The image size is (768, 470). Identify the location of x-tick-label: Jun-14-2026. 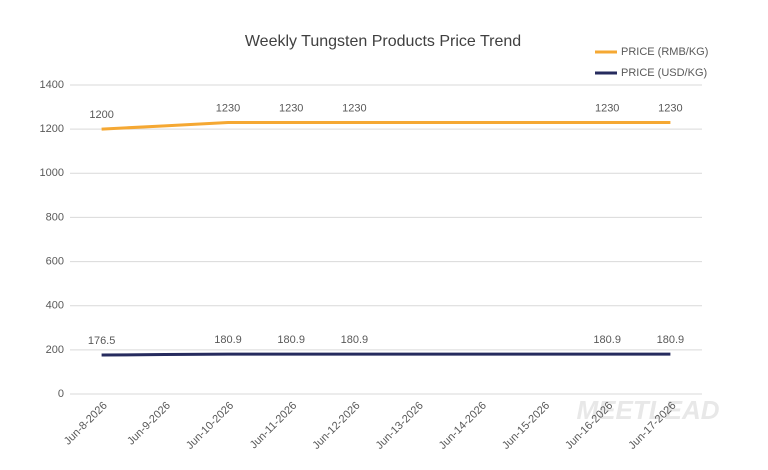
(463, 426).